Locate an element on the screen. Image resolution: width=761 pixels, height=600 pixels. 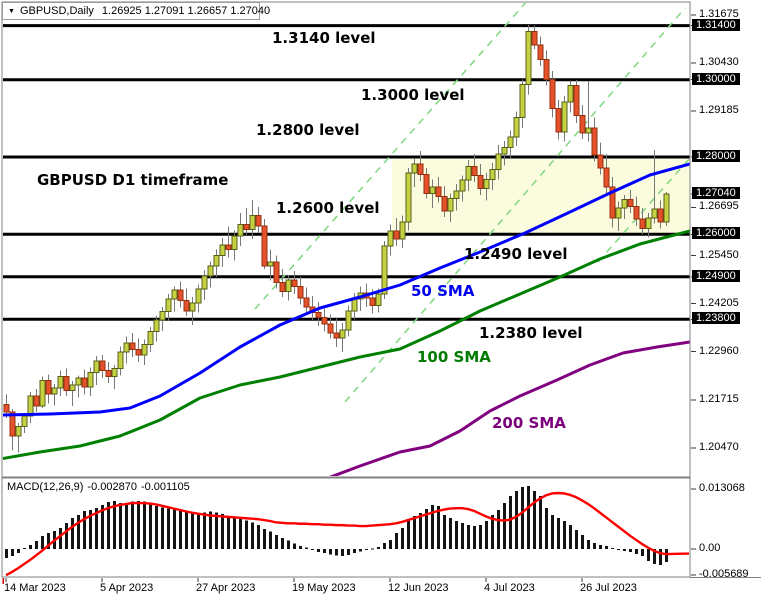
date-axis-label: 12 Jun 2023 is located at coordinates (418, 588).